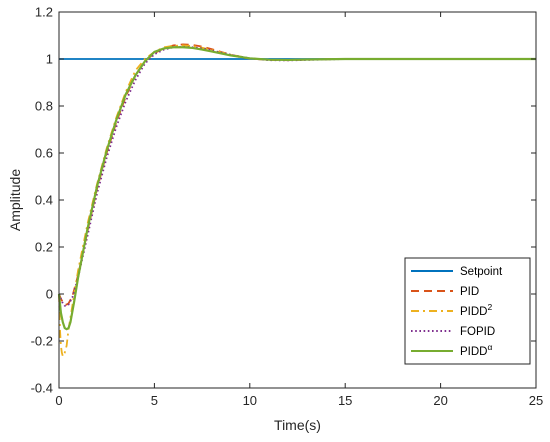 This screenshot has height=442, width=550. Describe the element at coordinates (440, 400) in the screenshot. I see `x-tick-label: 20` at that location.